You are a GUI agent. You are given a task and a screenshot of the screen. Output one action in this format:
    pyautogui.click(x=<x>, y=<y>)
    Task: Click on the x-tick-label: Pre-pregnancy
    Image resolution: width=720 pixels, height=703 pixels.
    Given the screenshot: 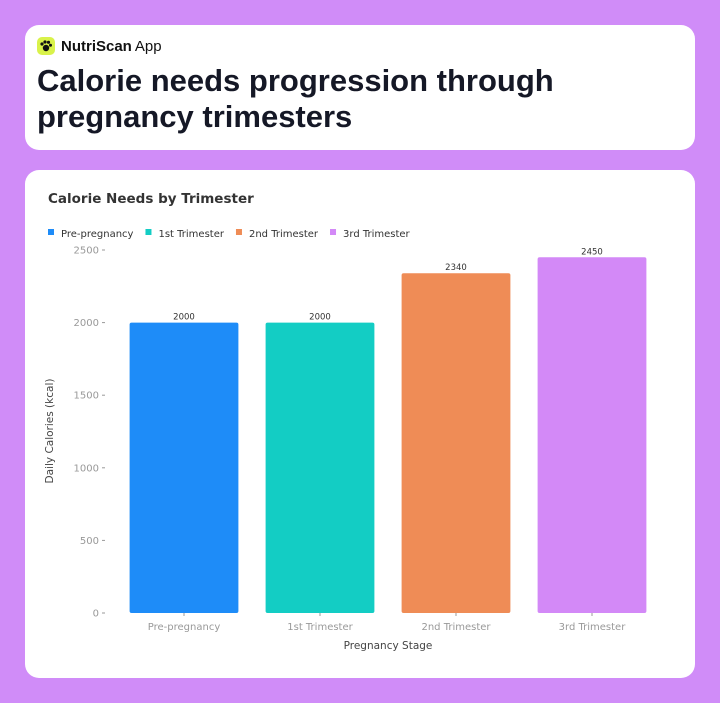 What is the action you would take?
    pyautogui.click(x=184, y=627)
    